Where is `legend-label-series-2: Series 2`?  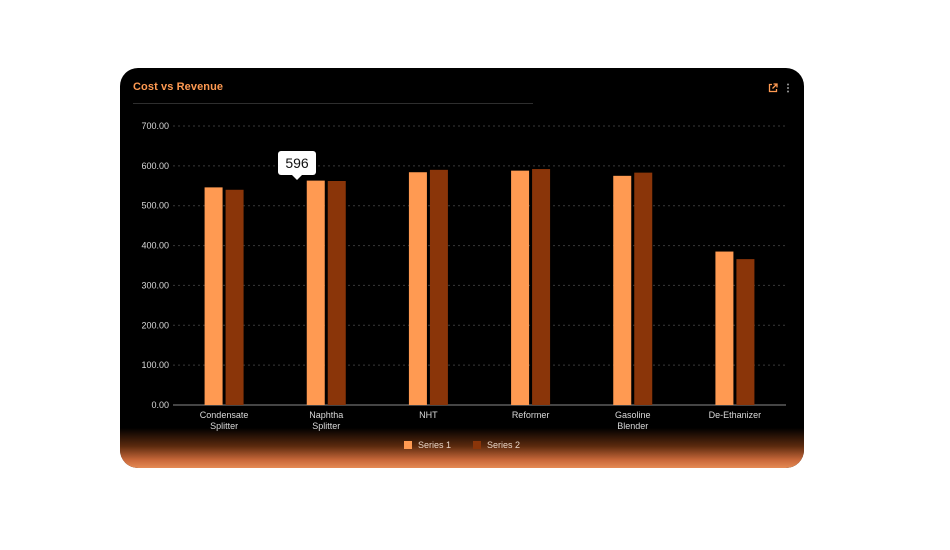 legend-label-series-2: Series 2 is located at coordinates (504, 445).